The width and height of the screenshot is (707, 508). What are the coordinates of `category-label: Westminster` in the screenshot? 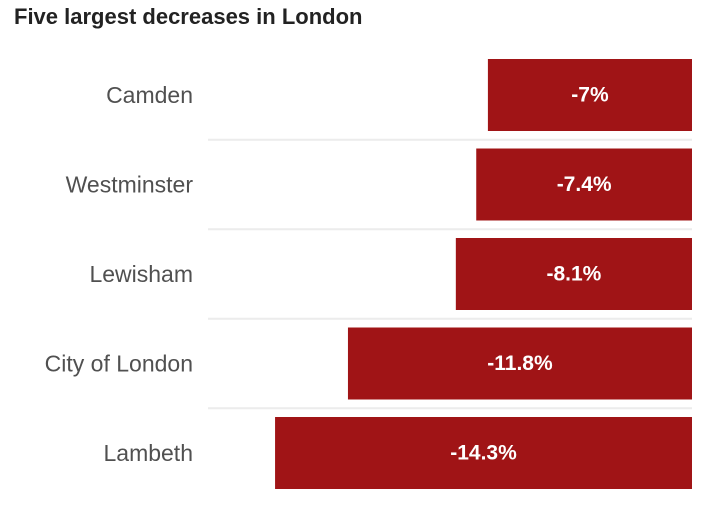 It's located at (130, 185).